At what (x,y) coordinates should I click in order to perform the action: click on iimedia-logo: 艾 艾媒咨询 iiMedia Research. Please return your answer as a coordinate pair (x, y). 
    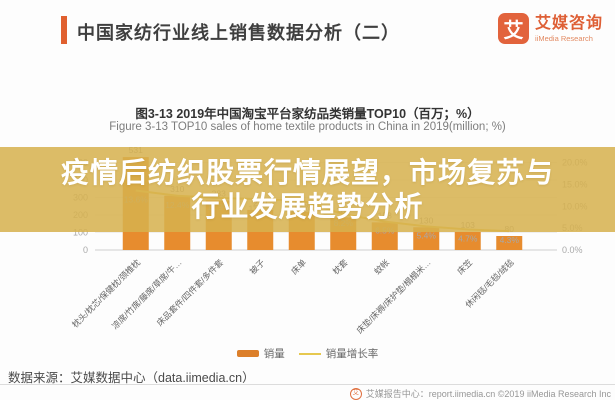
    Looking at the image, I should click on (550, 28).